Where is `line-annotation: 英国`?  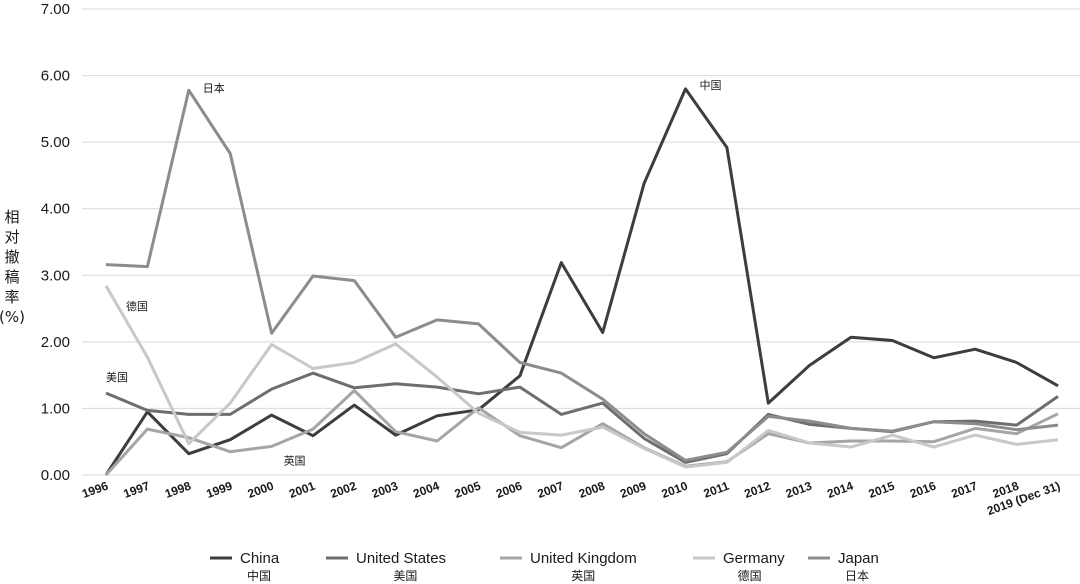 line-annotation: 英国 is located at coordinates (295, 460).